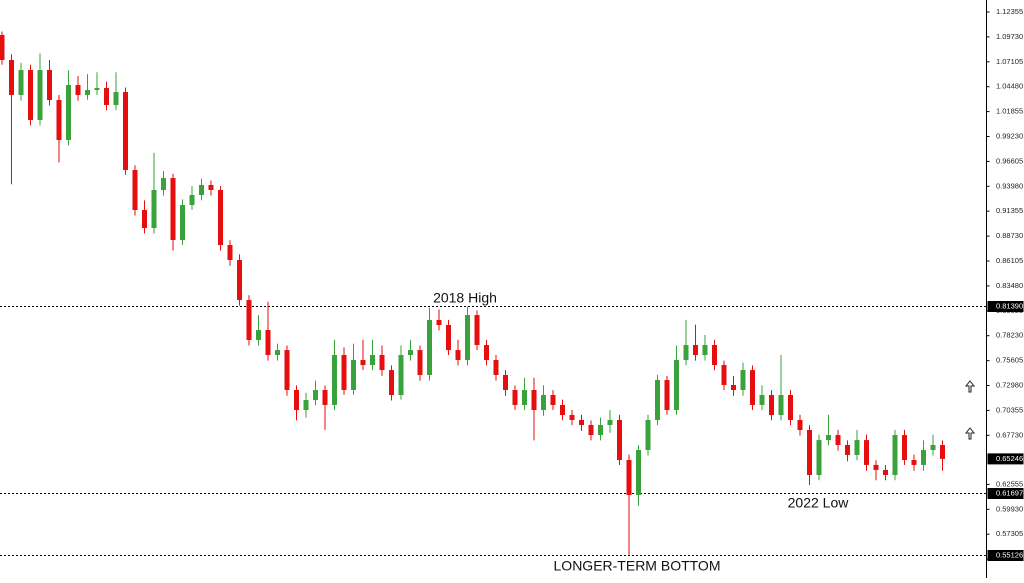 The image size is (1024, 583). I want to click on annotation: 2018 High, so click(465, 298).